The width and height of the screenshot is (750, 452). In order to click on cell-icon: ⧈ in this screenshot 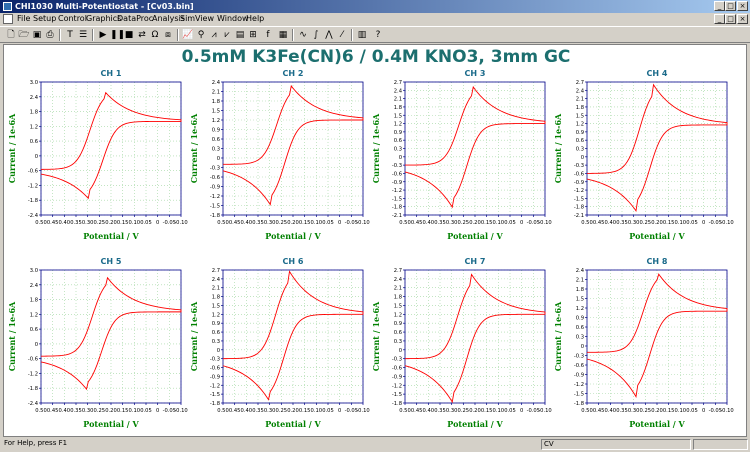, I will do `click(168, 35)`.